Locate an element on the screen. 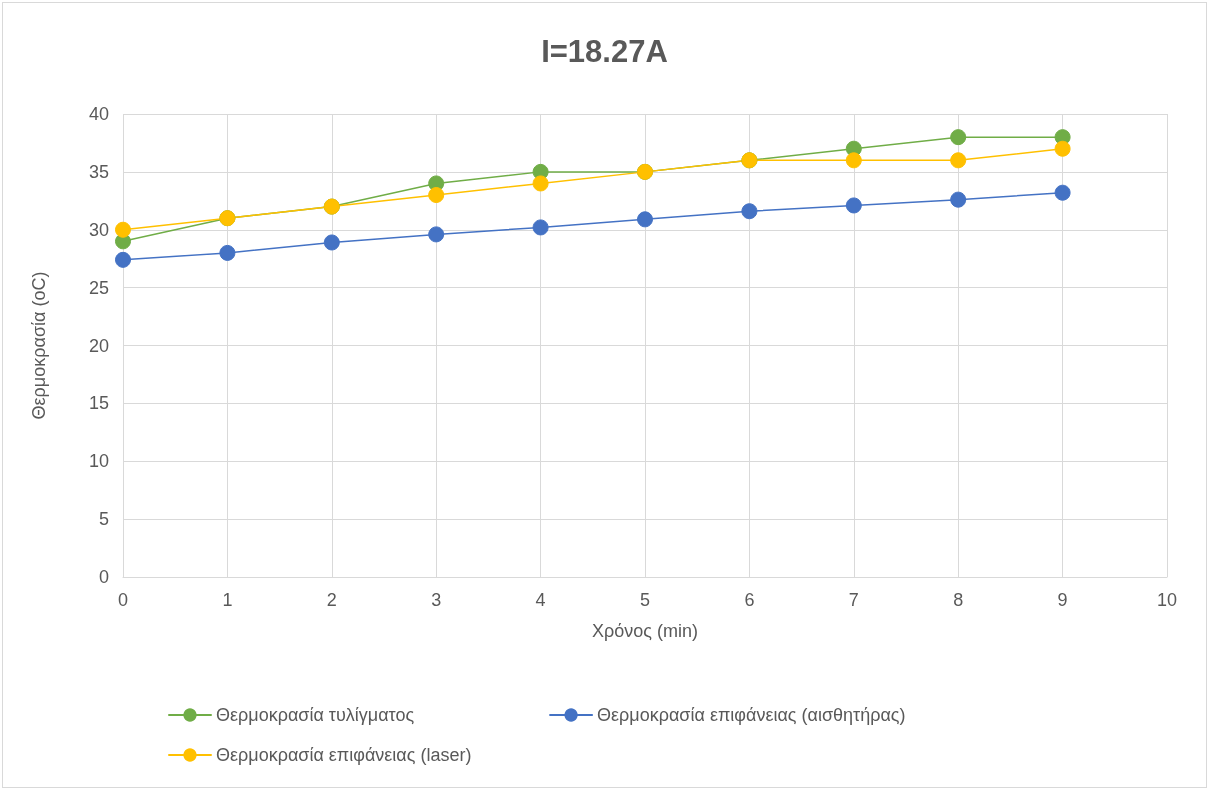 Image resolution: width=1209 pixels, height=790 pixels. x-tick-label: 4 is located at coordinates (540, 600).